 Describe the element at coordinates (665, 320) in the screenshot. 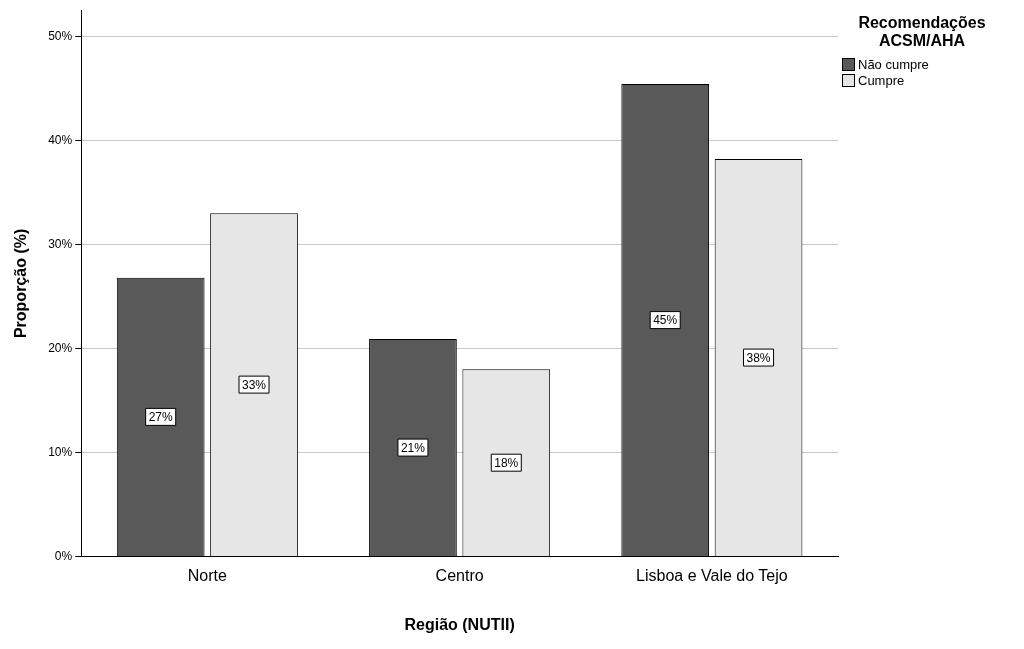

I see `data-label: 45%` at that location.